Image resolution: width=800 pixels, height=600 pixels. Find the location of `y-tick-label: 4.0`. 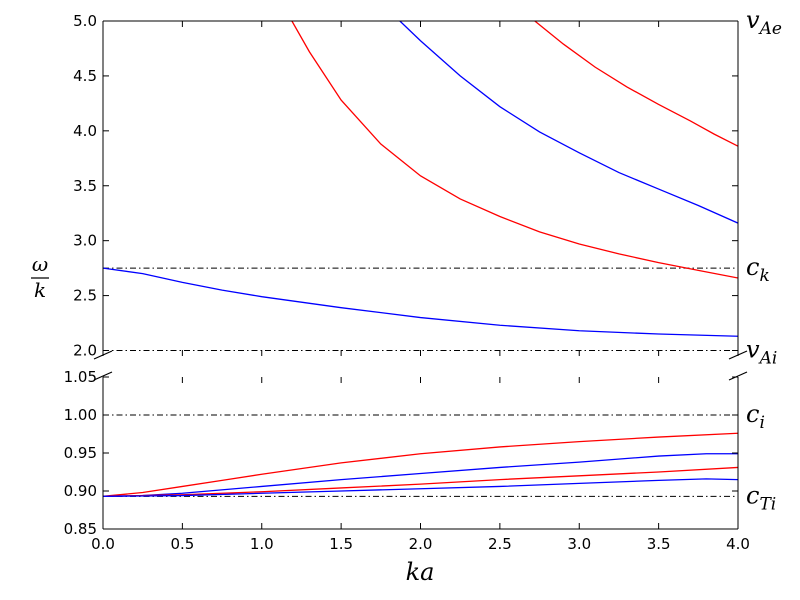

y-tick-label: 4.0 is located at coordinates (85, 131).